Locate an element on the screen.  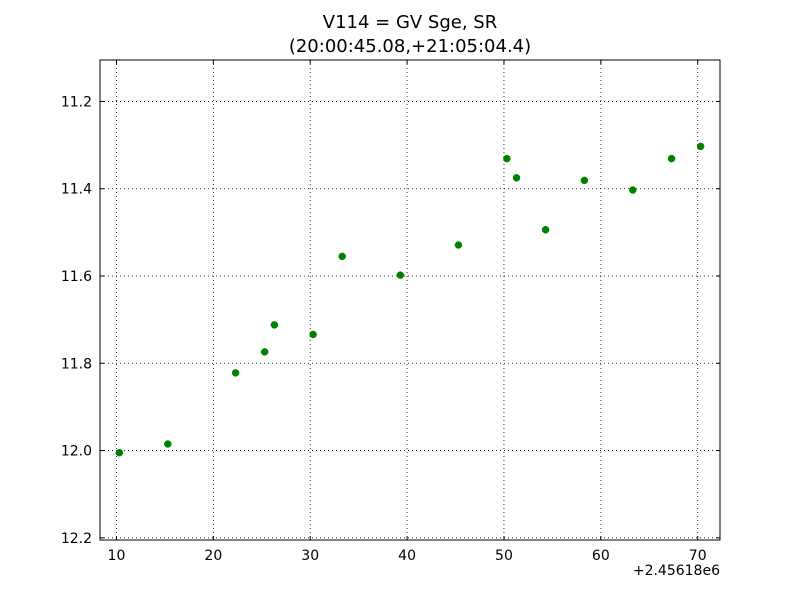
chart-title: V114 = GV Sge, SR is located at coordinates (410, 22).